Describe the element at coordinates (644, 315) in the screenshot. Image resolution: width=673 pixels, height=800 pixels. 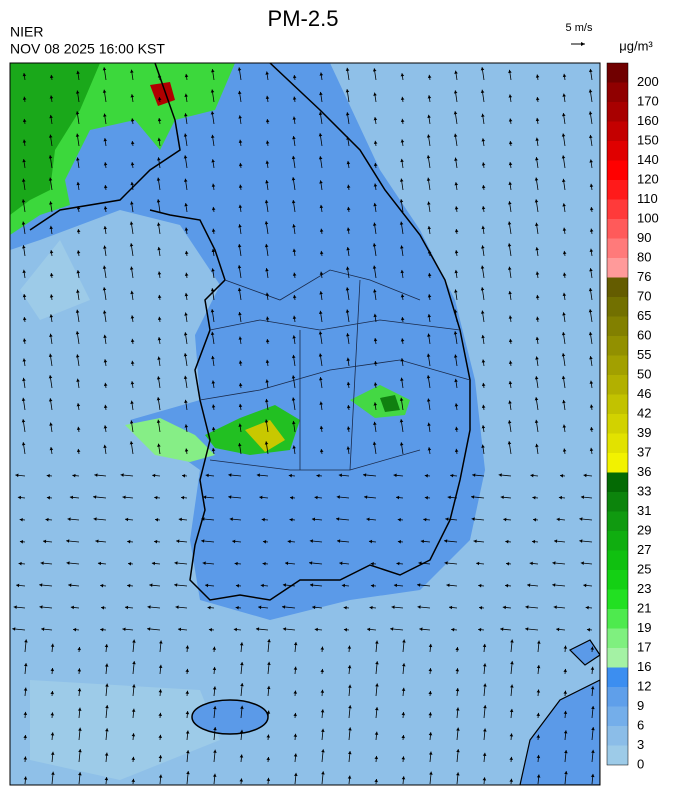
I see `colorbar-label: 65` at that location.